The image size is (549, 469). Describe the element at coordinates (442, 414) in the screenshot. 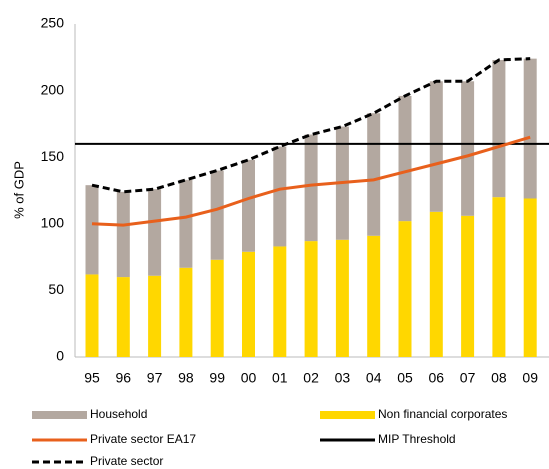

I see `legend-label: Non financial corporates` at that location.